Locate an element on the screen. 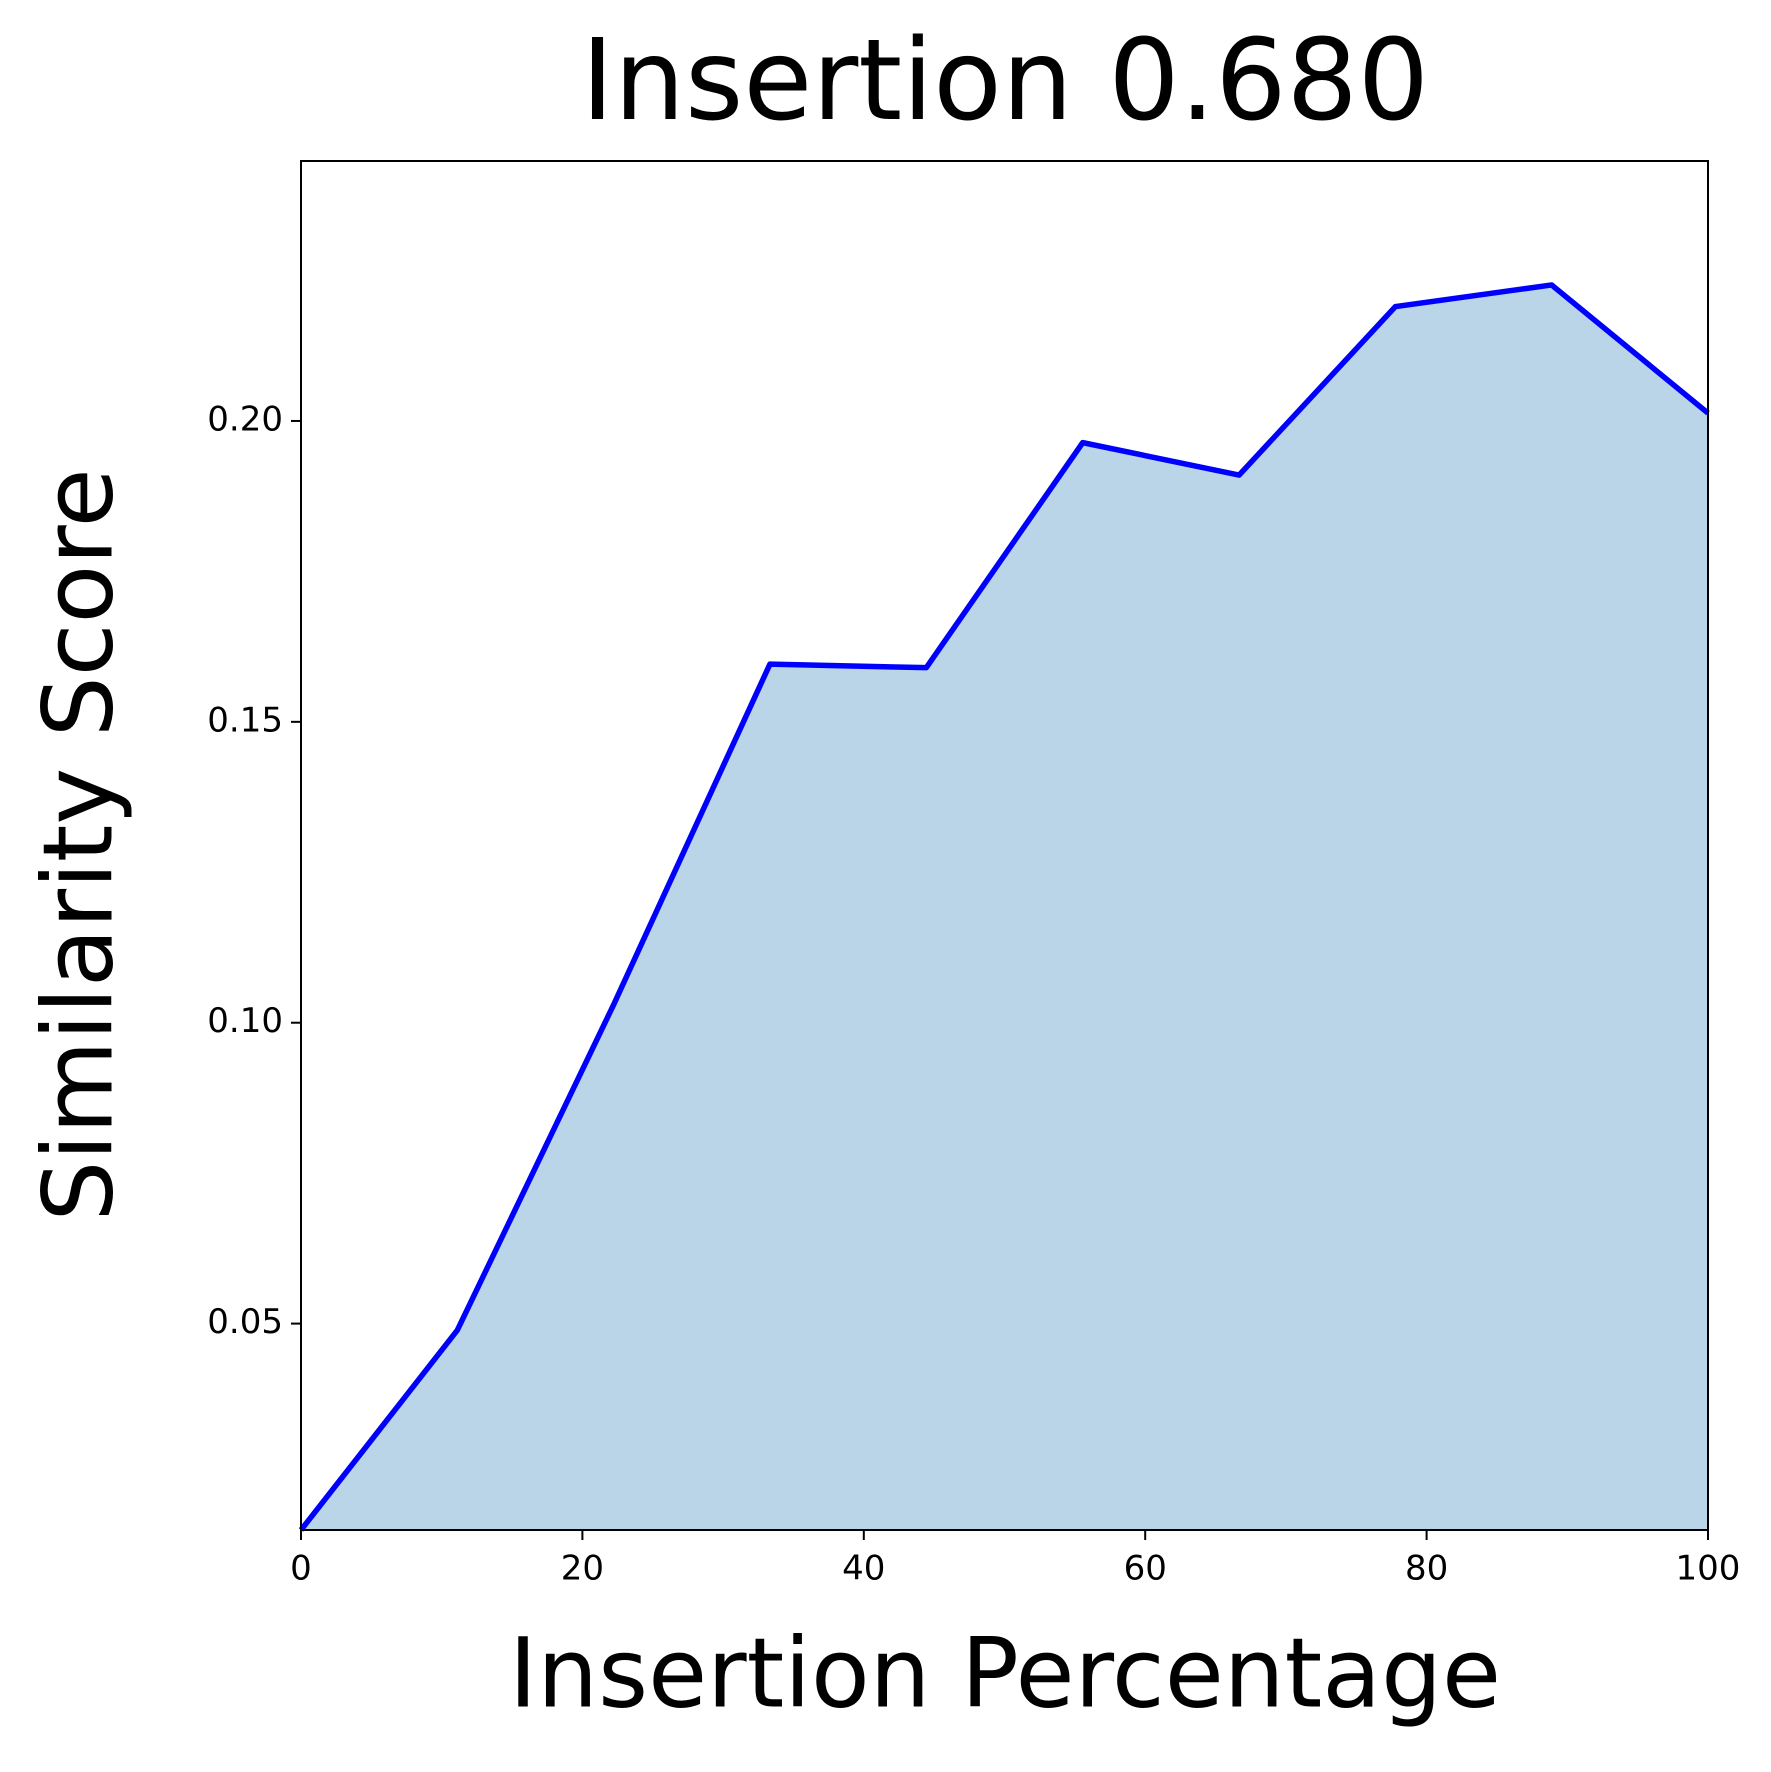 The height and width of the screenshot is (1772, 1771). x-tick-label: 0 is located at coordinates (301, 1569).